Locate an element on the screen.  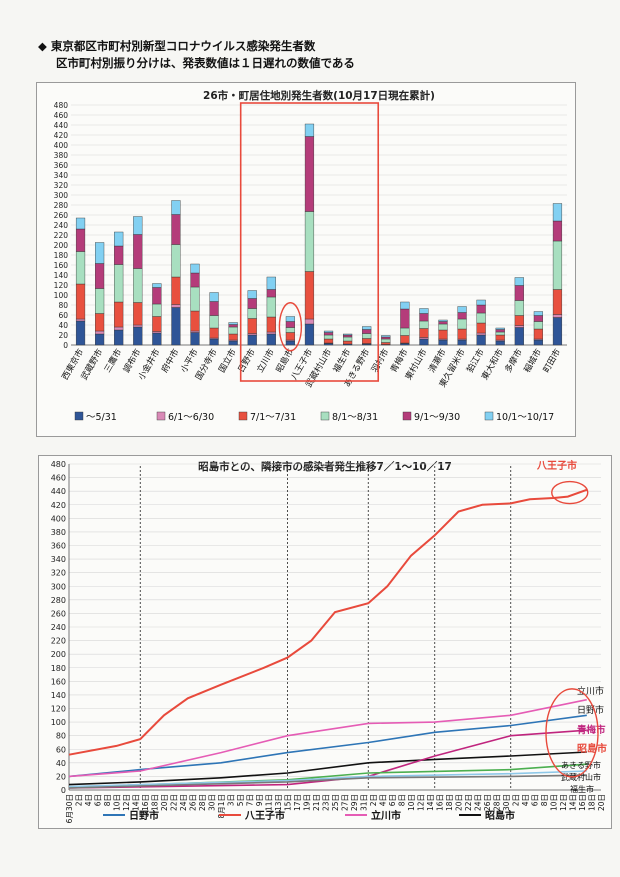
y-tick-label: 100 is located at coordinates (61, 295).